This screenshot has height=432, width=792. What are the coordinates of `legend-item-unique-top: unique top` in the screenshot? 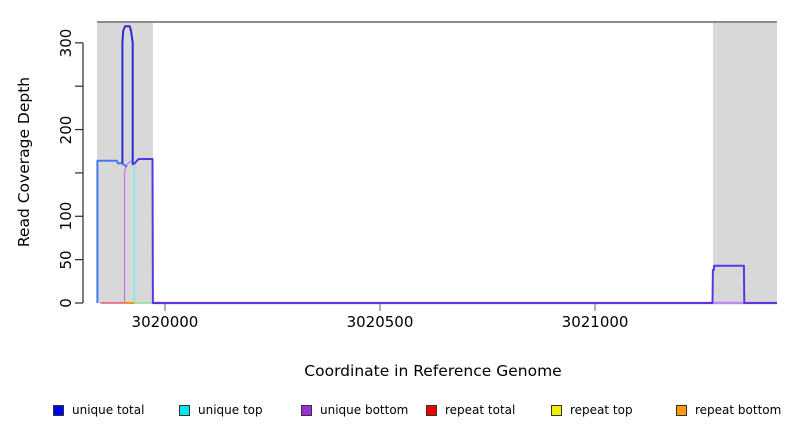 It's located at (221, 410).